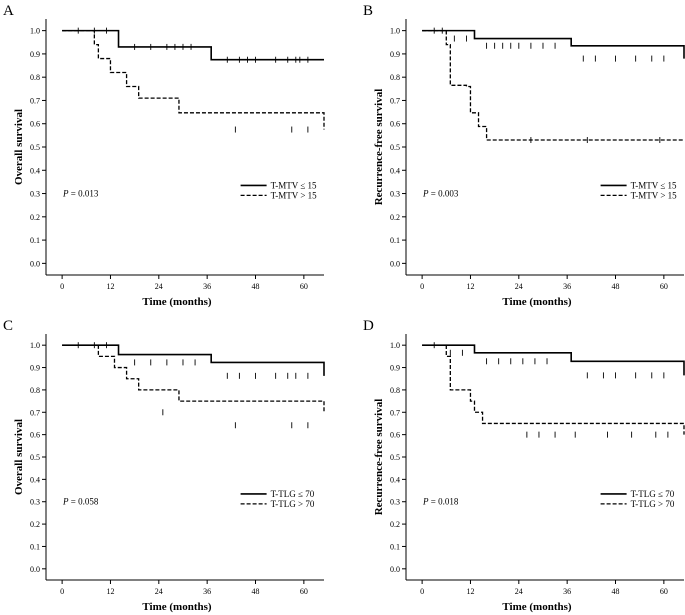  I want to click on p-value: P = 0.058, so click(80, 502).